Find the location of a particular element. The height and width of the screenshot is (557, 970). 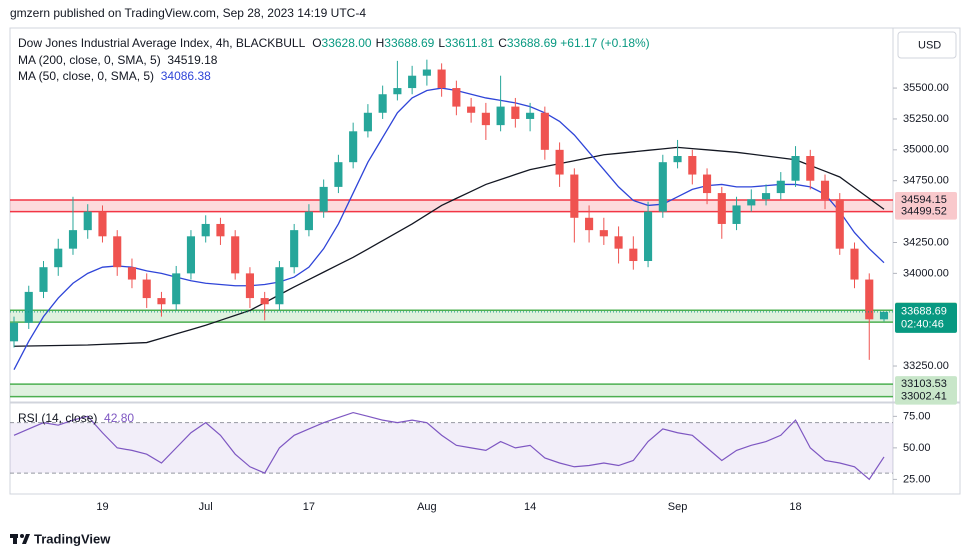

legend-rsi: RSI (14, close) 42.80 is located at coordinates (76, 418).